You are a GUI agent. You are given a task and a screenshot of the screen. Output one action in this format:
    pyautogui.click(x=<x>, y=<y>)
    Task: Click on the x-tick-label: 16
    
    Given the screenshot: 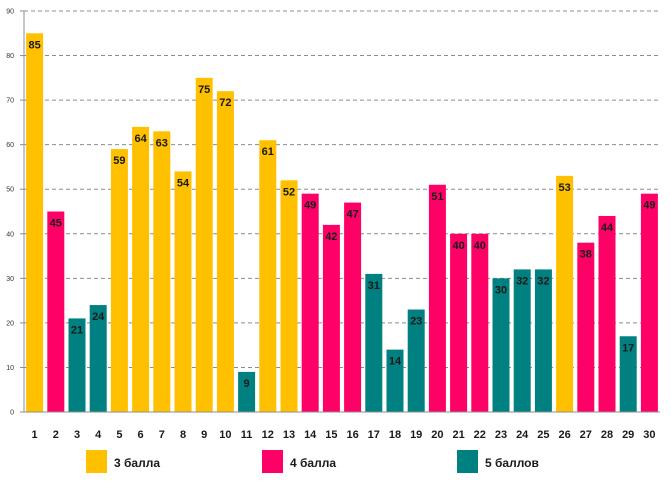 What is the action you would take?
    pyautogui.click(x=352, y=435)
    